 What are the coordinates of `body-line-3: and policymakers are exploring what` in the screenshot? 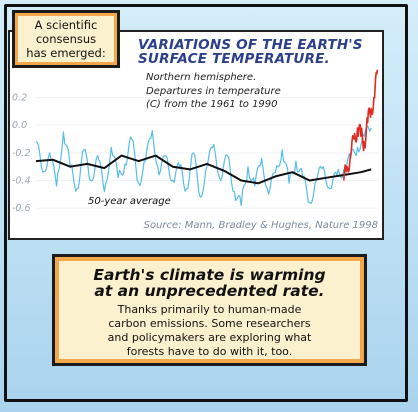 It's located at (209, 337).